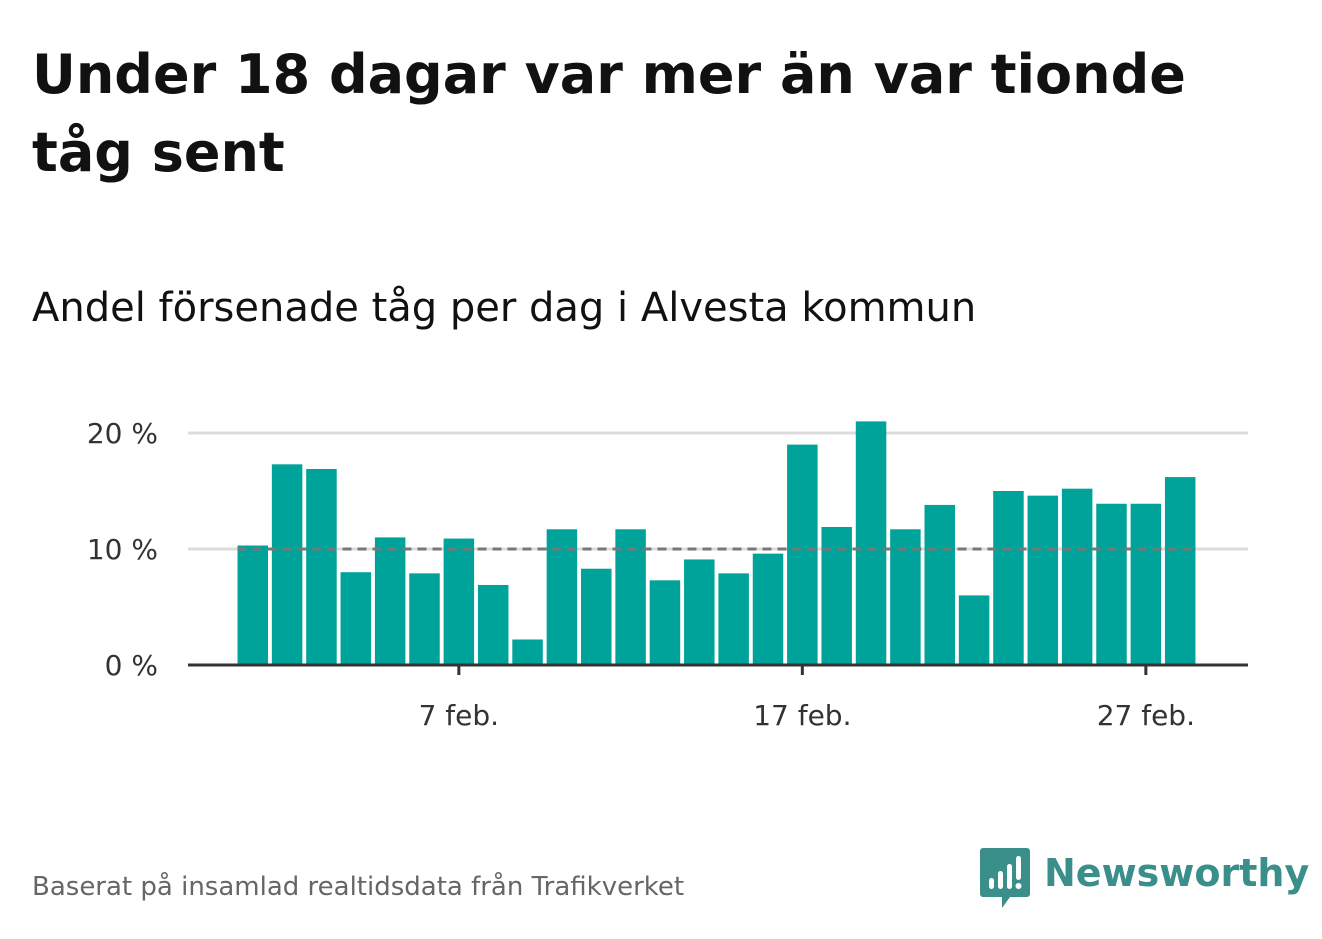 The image size is (1322, 939). I want to click on x-tick-label: 7 feb., so click(459, 715).